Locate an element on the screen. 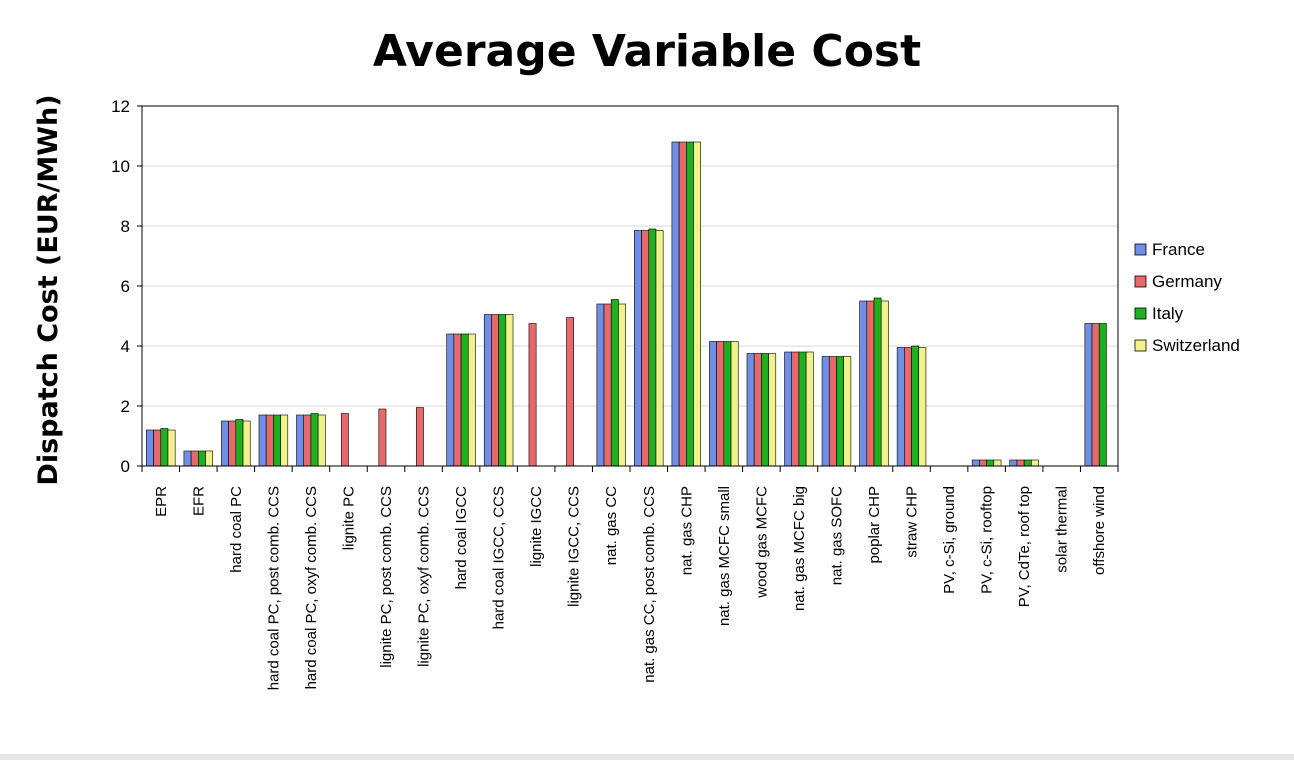  x-tick-label-22: PV, c-Si, rooftop is located at coordinates (987, 540).